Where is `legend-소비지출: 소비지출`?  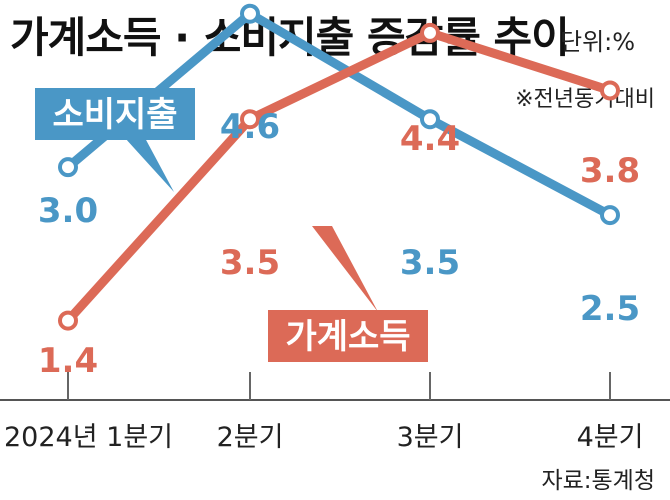 legend-소비지출: 소비지출 is located at coordinates (114, 115).